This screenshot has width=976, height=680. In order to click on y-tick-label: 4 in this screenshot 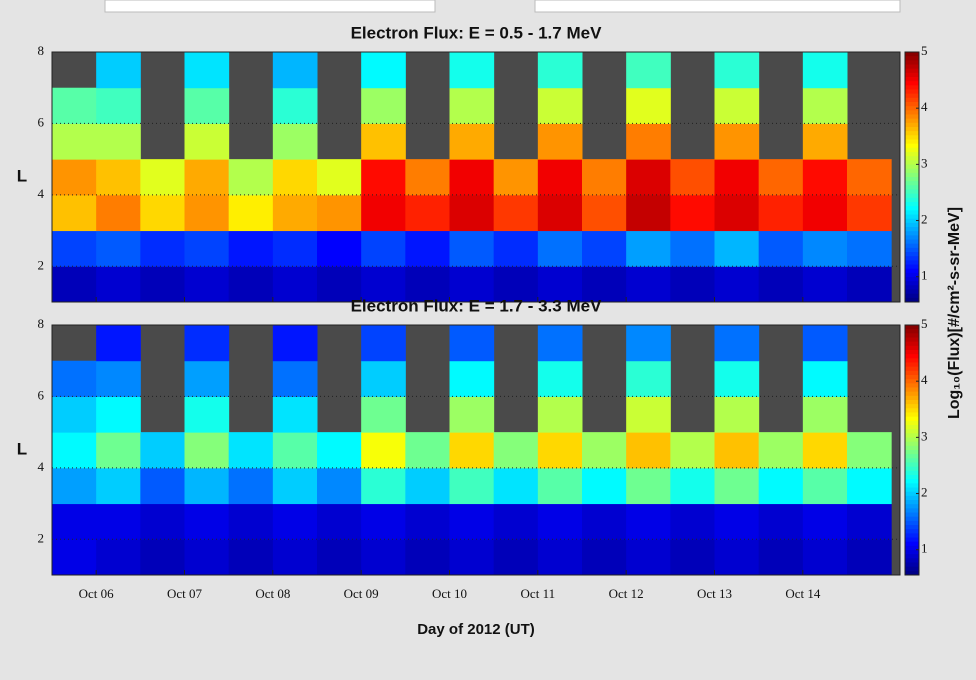, I will do `click(41, 193)`.